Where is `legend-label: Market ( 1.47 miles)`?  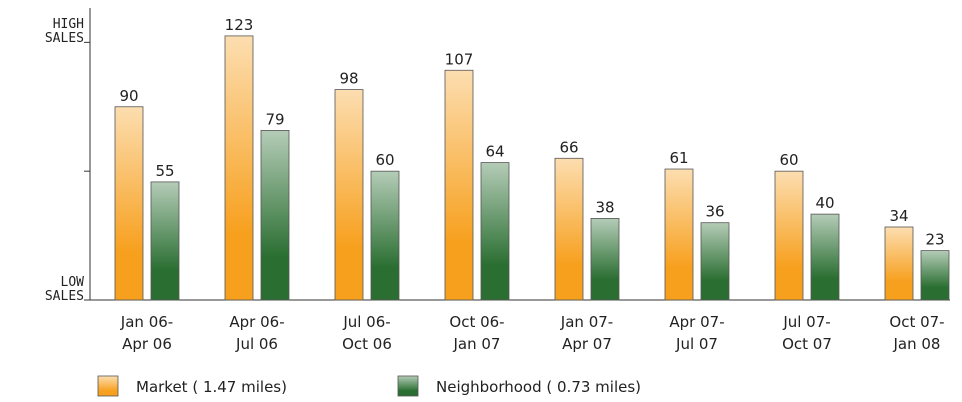
legend-label: Market ( 1.47 miles) is located at coordinates (211, 387).